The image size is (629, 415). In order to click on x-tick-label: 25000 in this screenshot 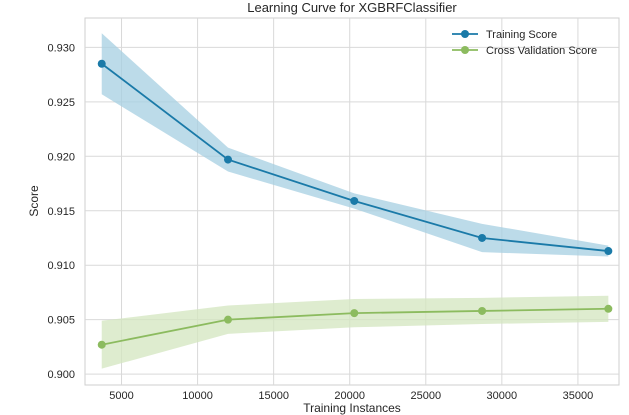, I will do `click(425, 396)`.